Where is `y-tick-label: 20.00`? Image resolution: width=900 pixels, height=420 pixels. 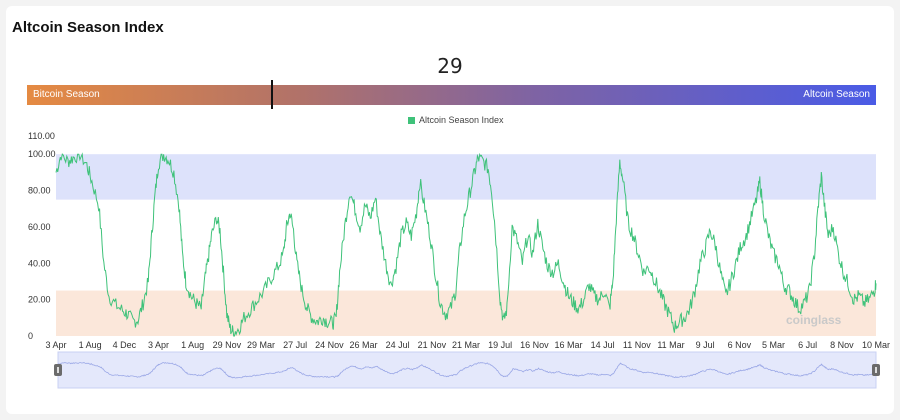 y-tick-label: 20.00 is located at coordinates (39, 300).